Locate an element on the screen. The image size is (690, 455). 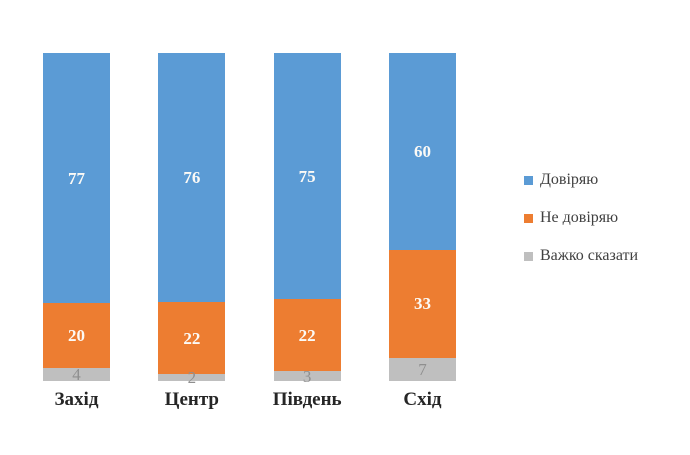
data-label: 4 is located at coordinates (76, 374).